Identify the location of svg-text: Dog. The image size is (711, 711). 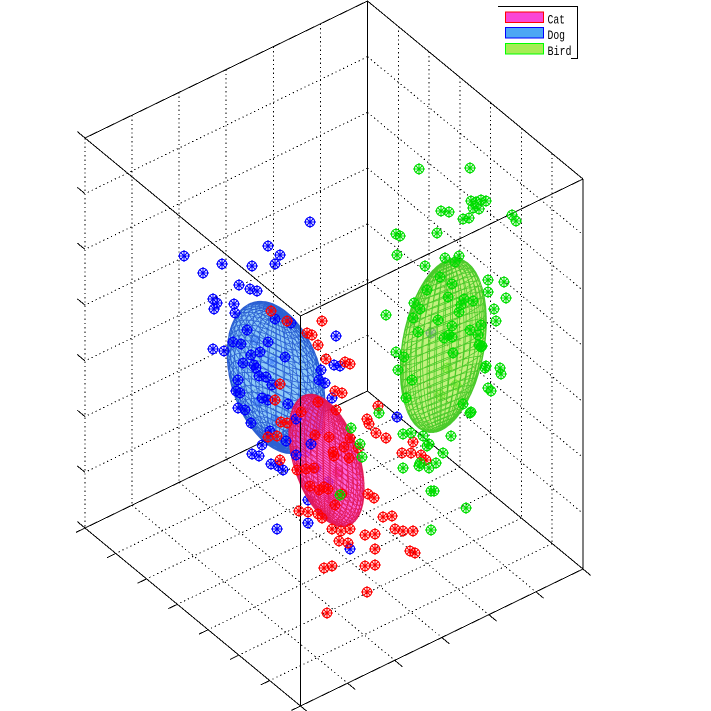
(557, 36).